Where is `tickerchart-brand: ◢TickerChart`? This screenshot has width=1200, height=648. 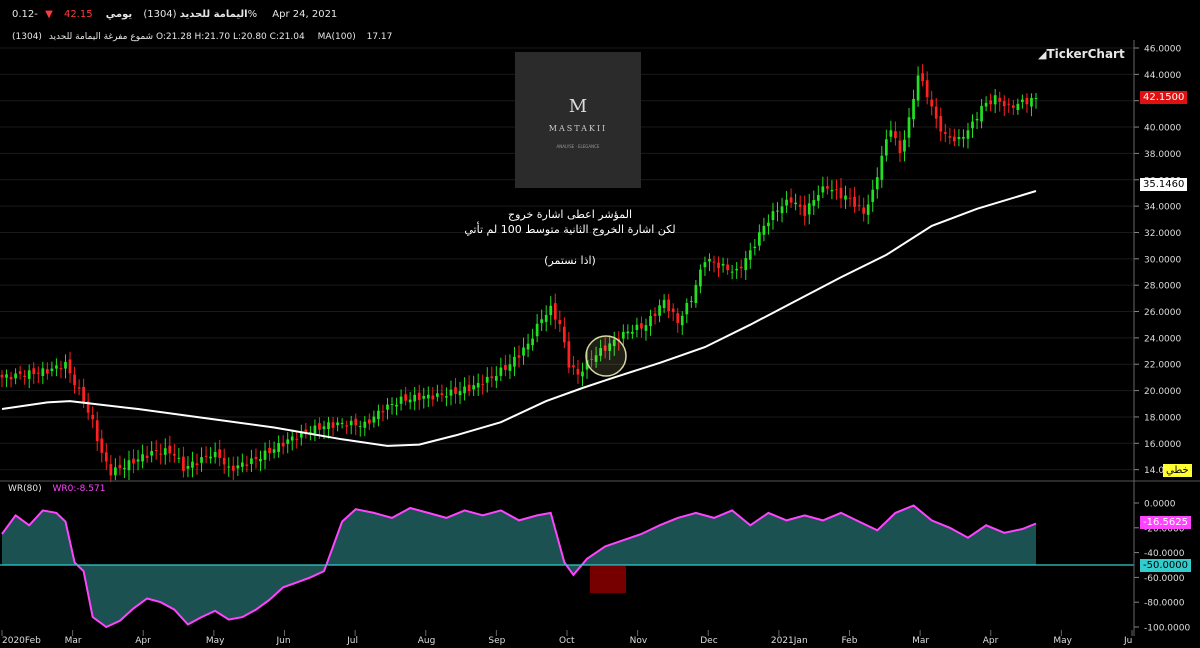
tickerchart-brand: ◢TickerChart is located at coordinates (1081, 54).